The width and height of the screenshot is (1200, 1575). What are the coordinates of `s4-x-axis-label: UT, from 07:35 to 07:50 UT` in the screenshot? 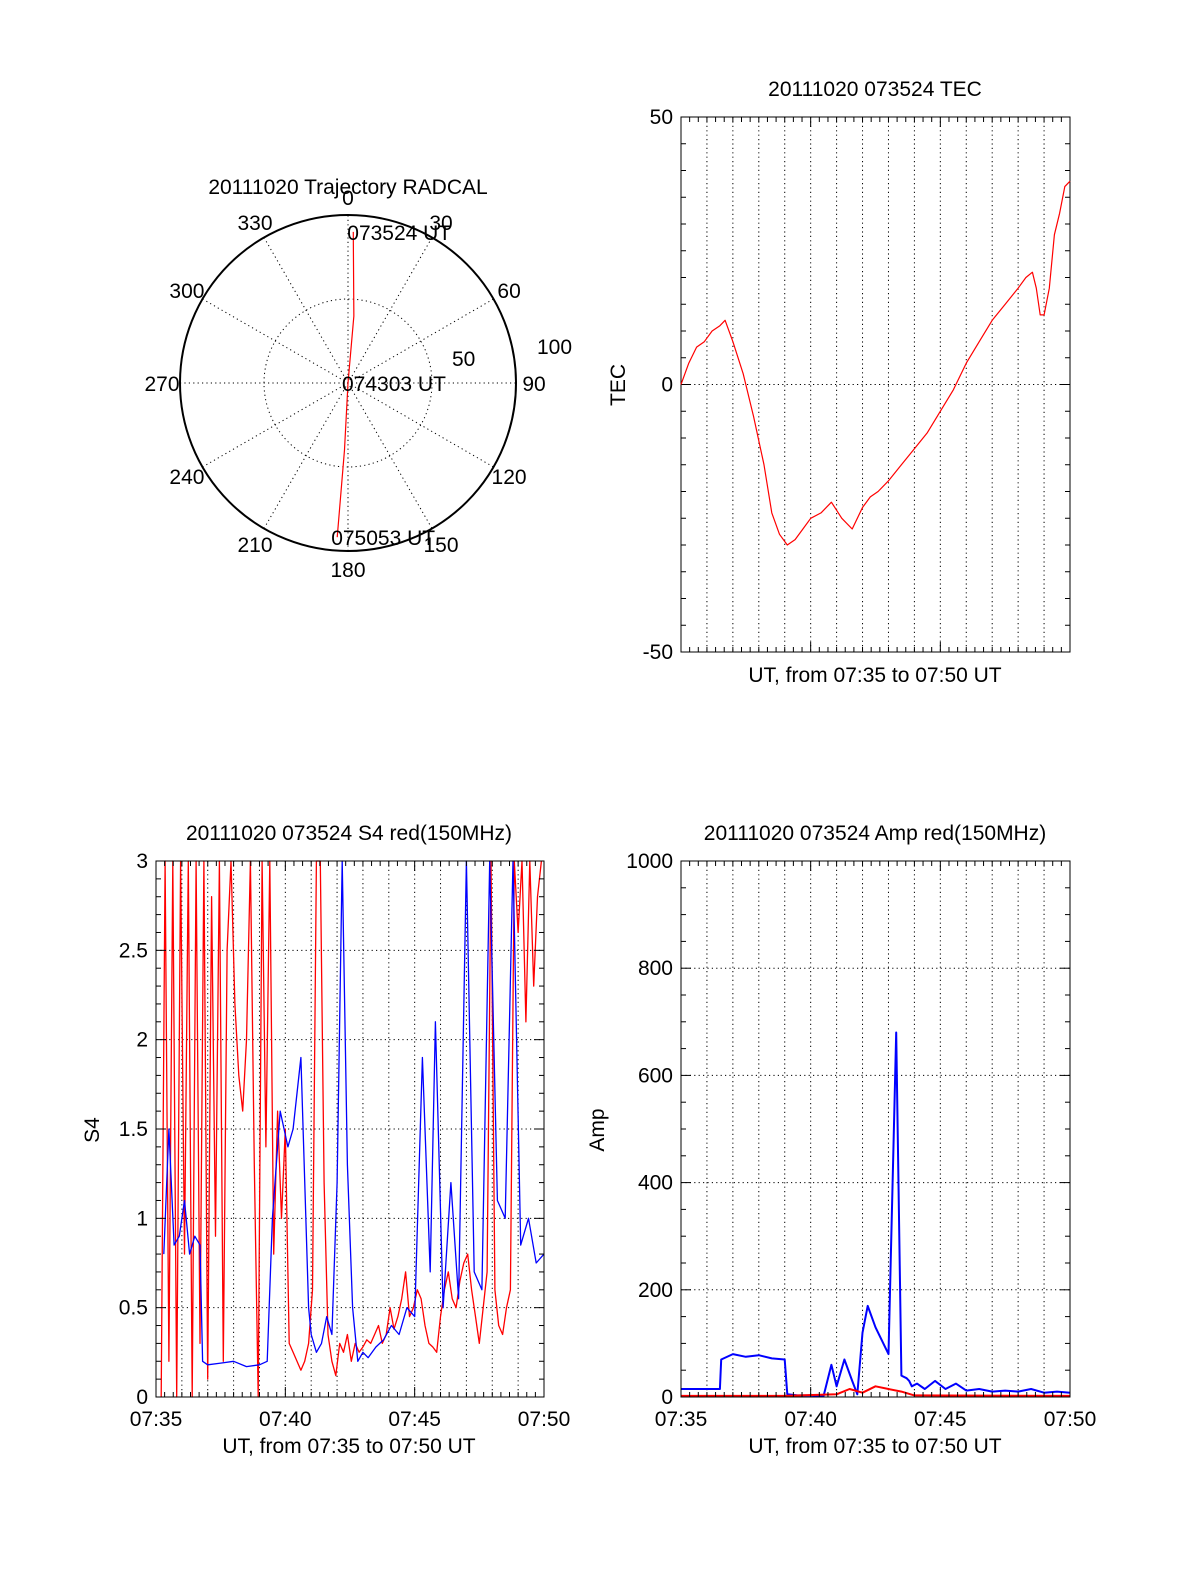 It's located at (348, 1446).